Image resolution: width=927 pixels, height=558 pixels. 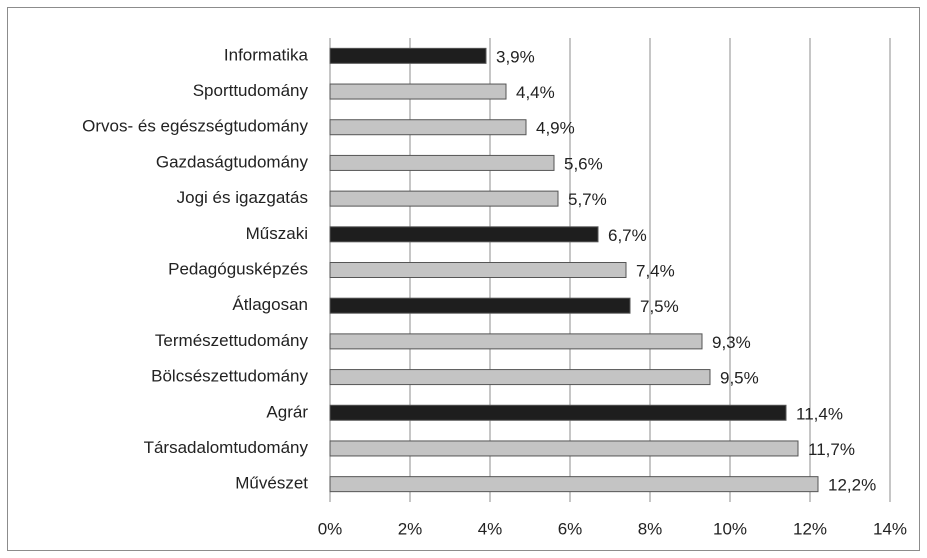 I want to click on value-label: 7,4%, so click(x=655, y=270).